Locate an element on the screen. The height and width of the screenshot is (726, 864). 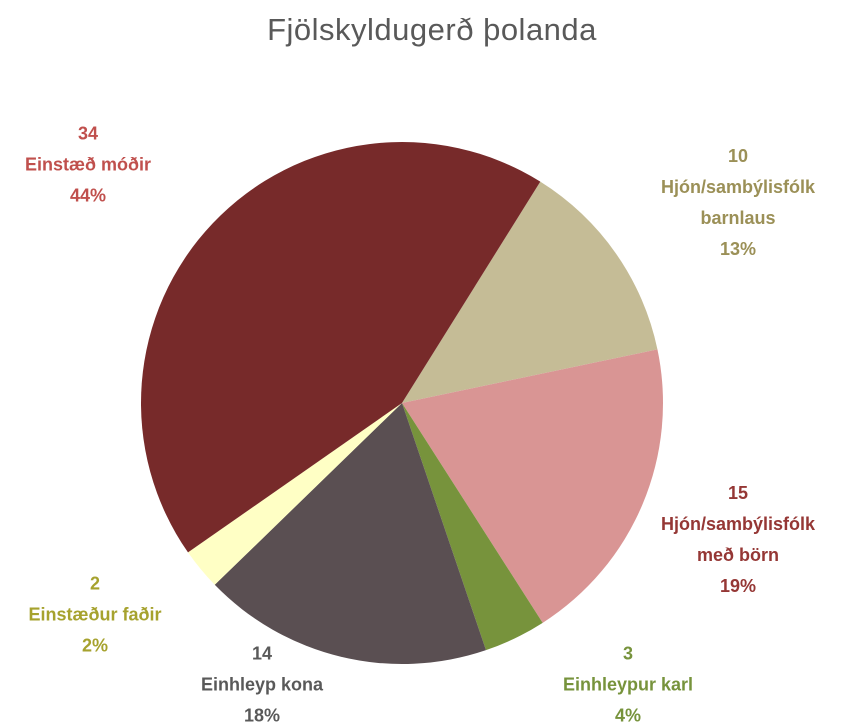
category-label: Einhleyp kona is located at coordinates (262, 684).